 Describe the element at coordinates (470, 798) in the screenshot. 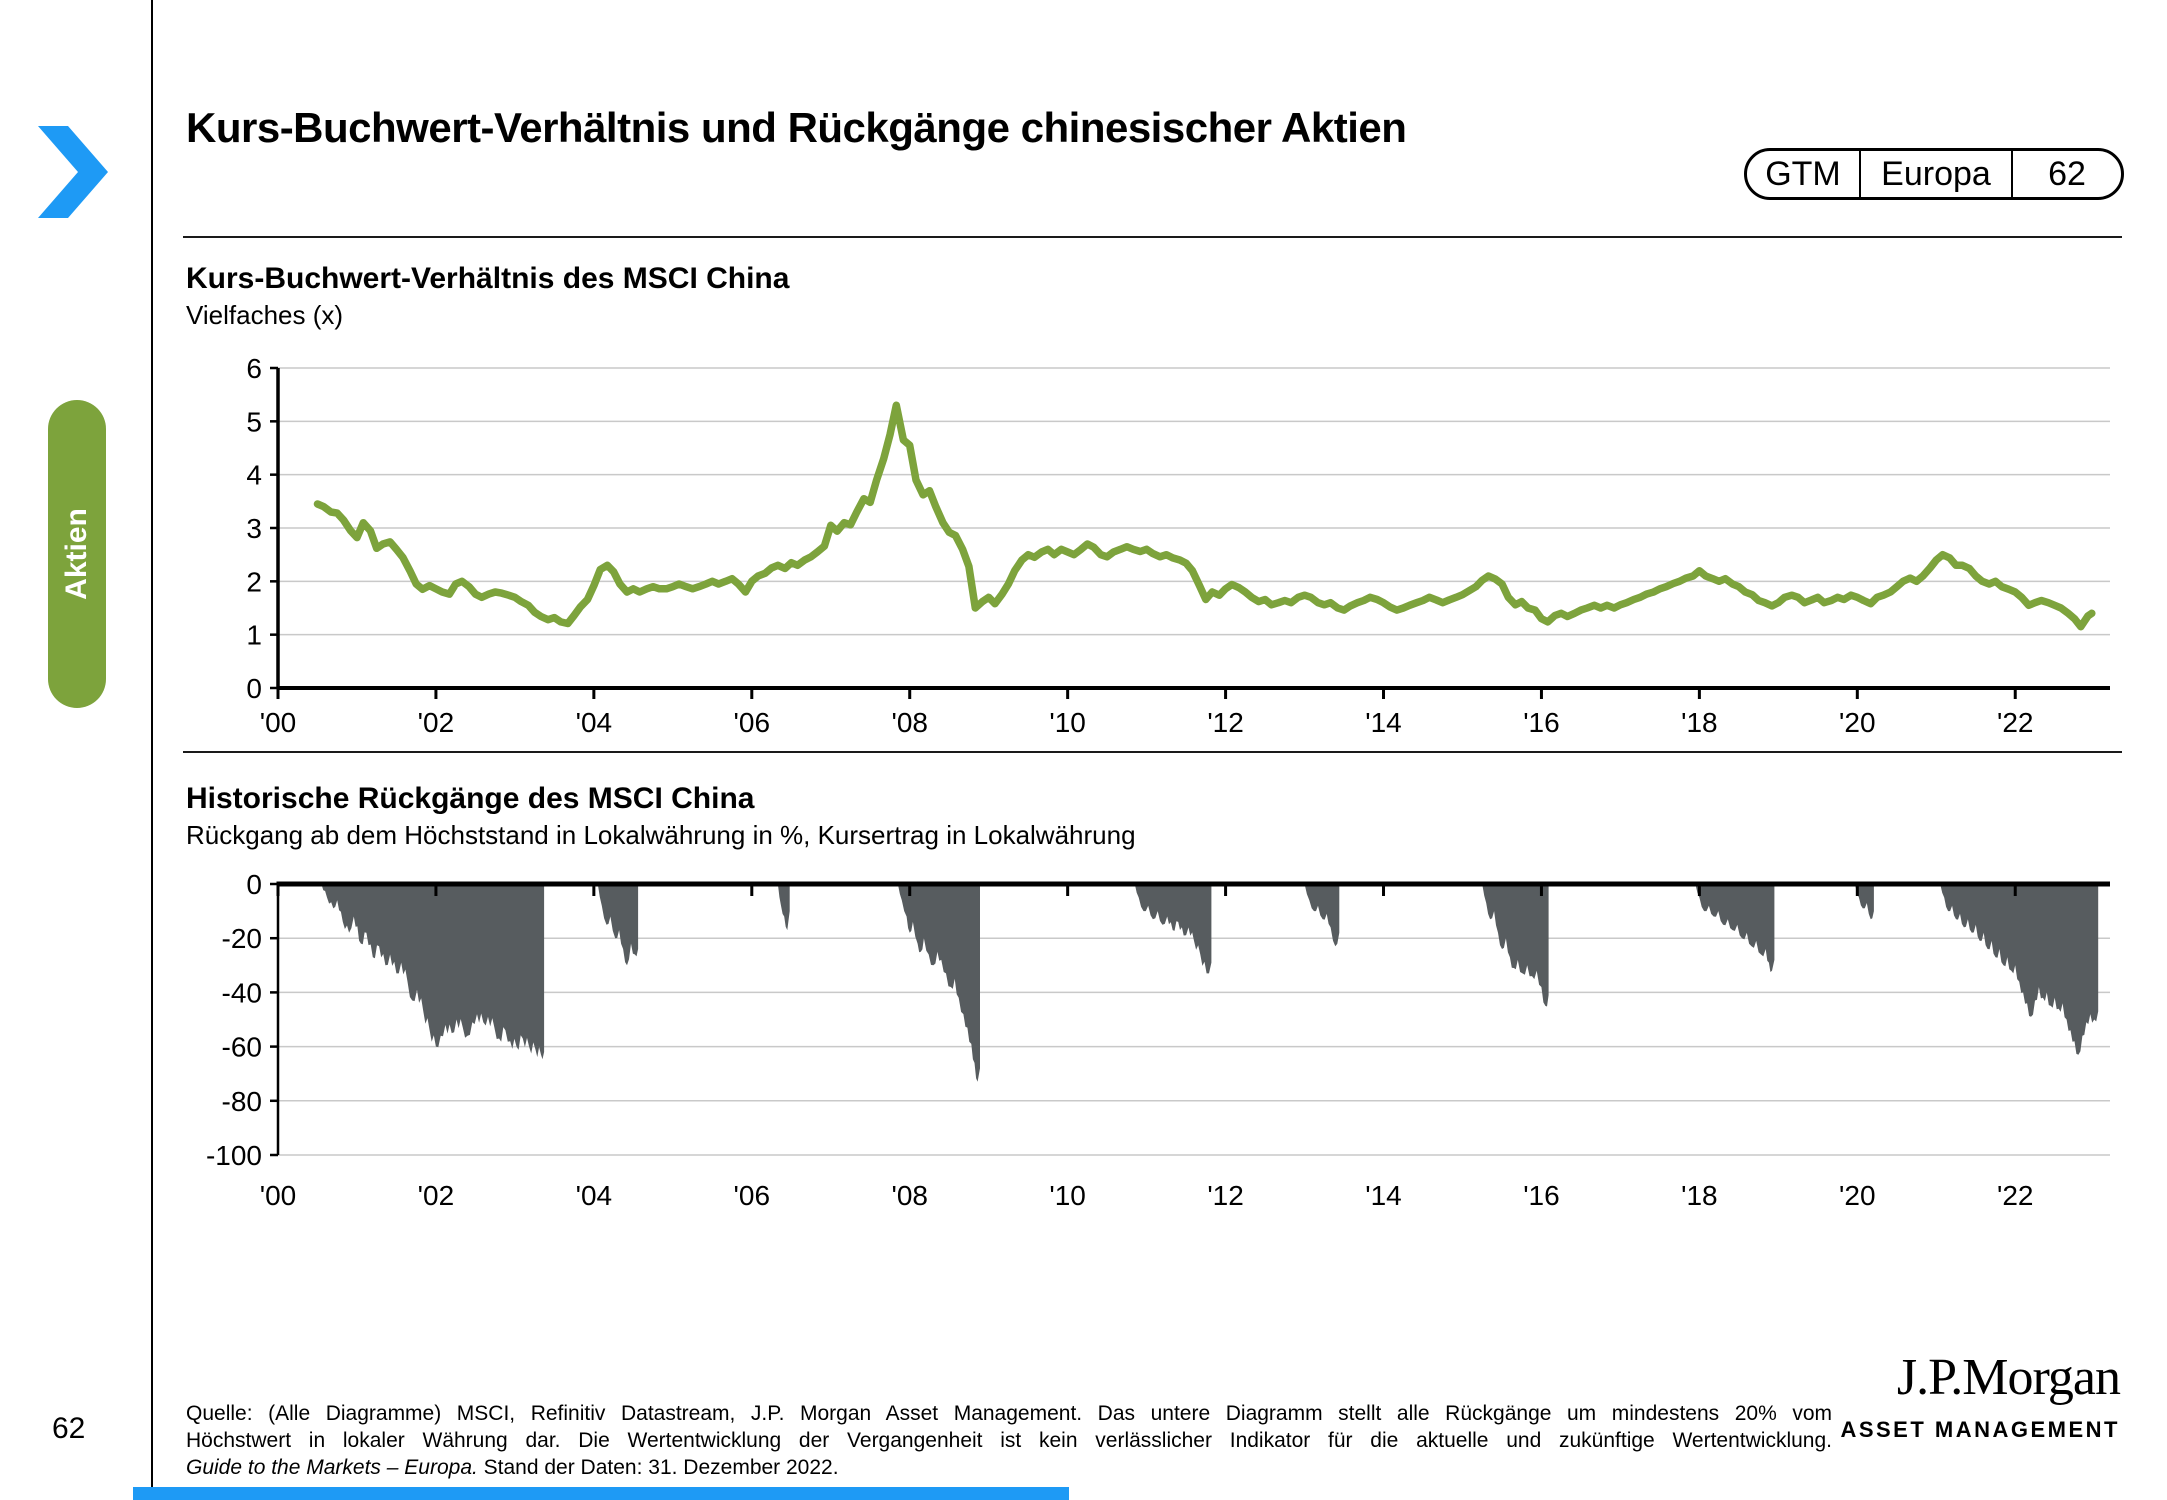

I see `chart2-heading: Historische Rückgänge des MSCI China` at that location.